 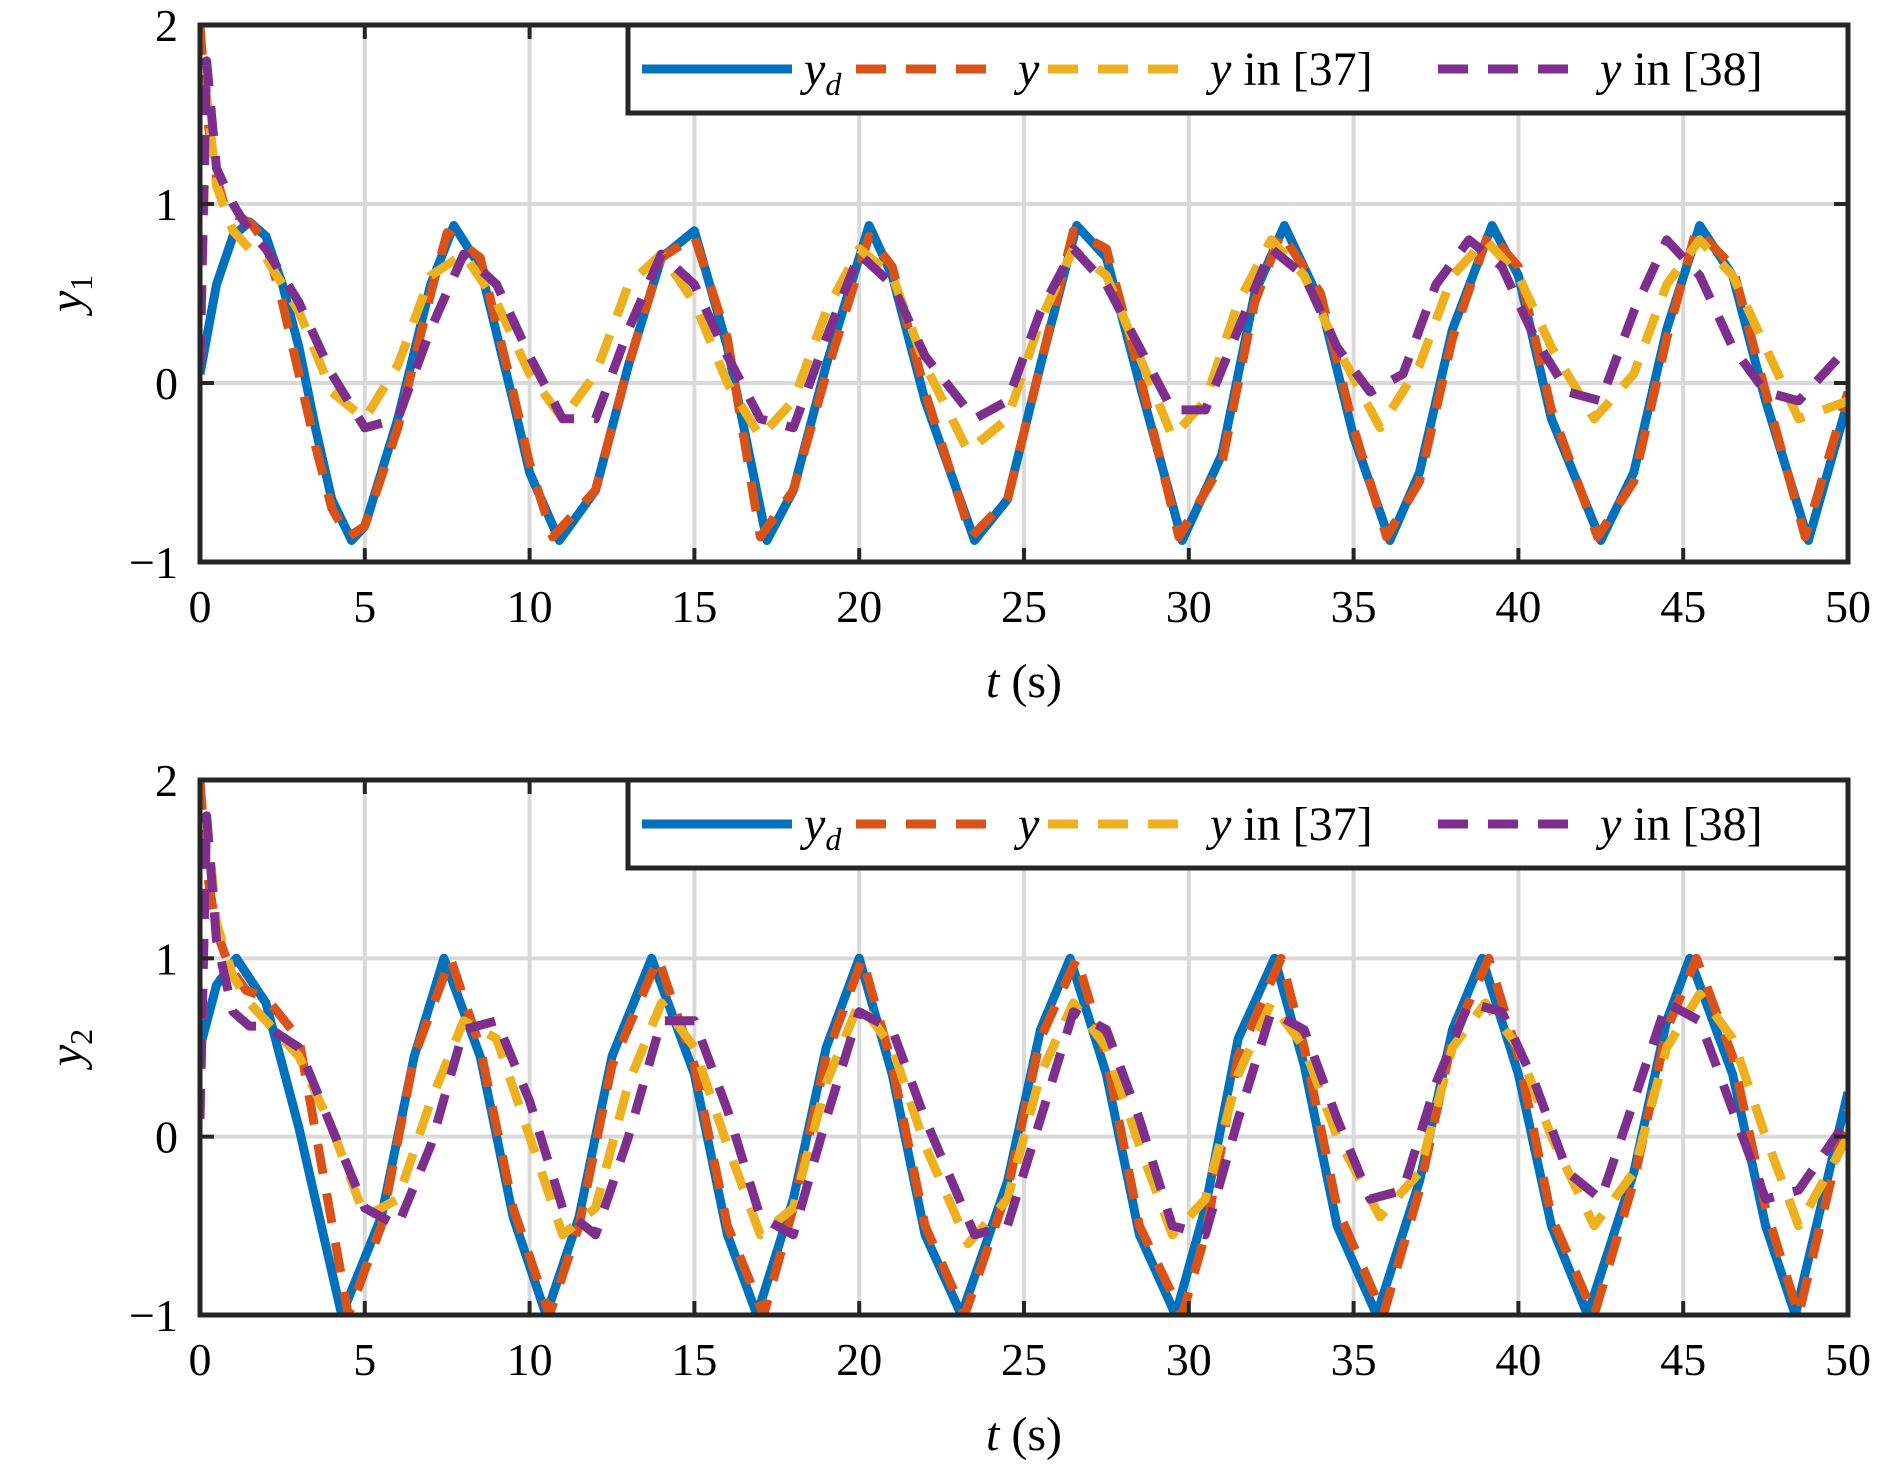 What do you see at coordinates (69, 1050) in the screenshot?
I see `y-axis-label: y2` at bounding box center [69, 1050].